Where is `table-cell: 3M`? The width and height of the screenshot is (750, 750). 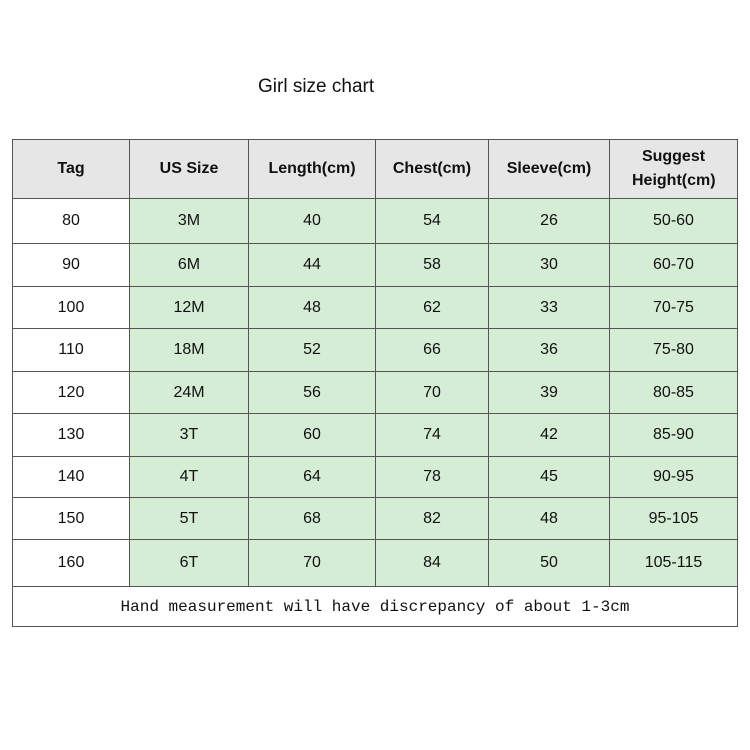
table-cell: 3M is located at coordinates (189, 221).